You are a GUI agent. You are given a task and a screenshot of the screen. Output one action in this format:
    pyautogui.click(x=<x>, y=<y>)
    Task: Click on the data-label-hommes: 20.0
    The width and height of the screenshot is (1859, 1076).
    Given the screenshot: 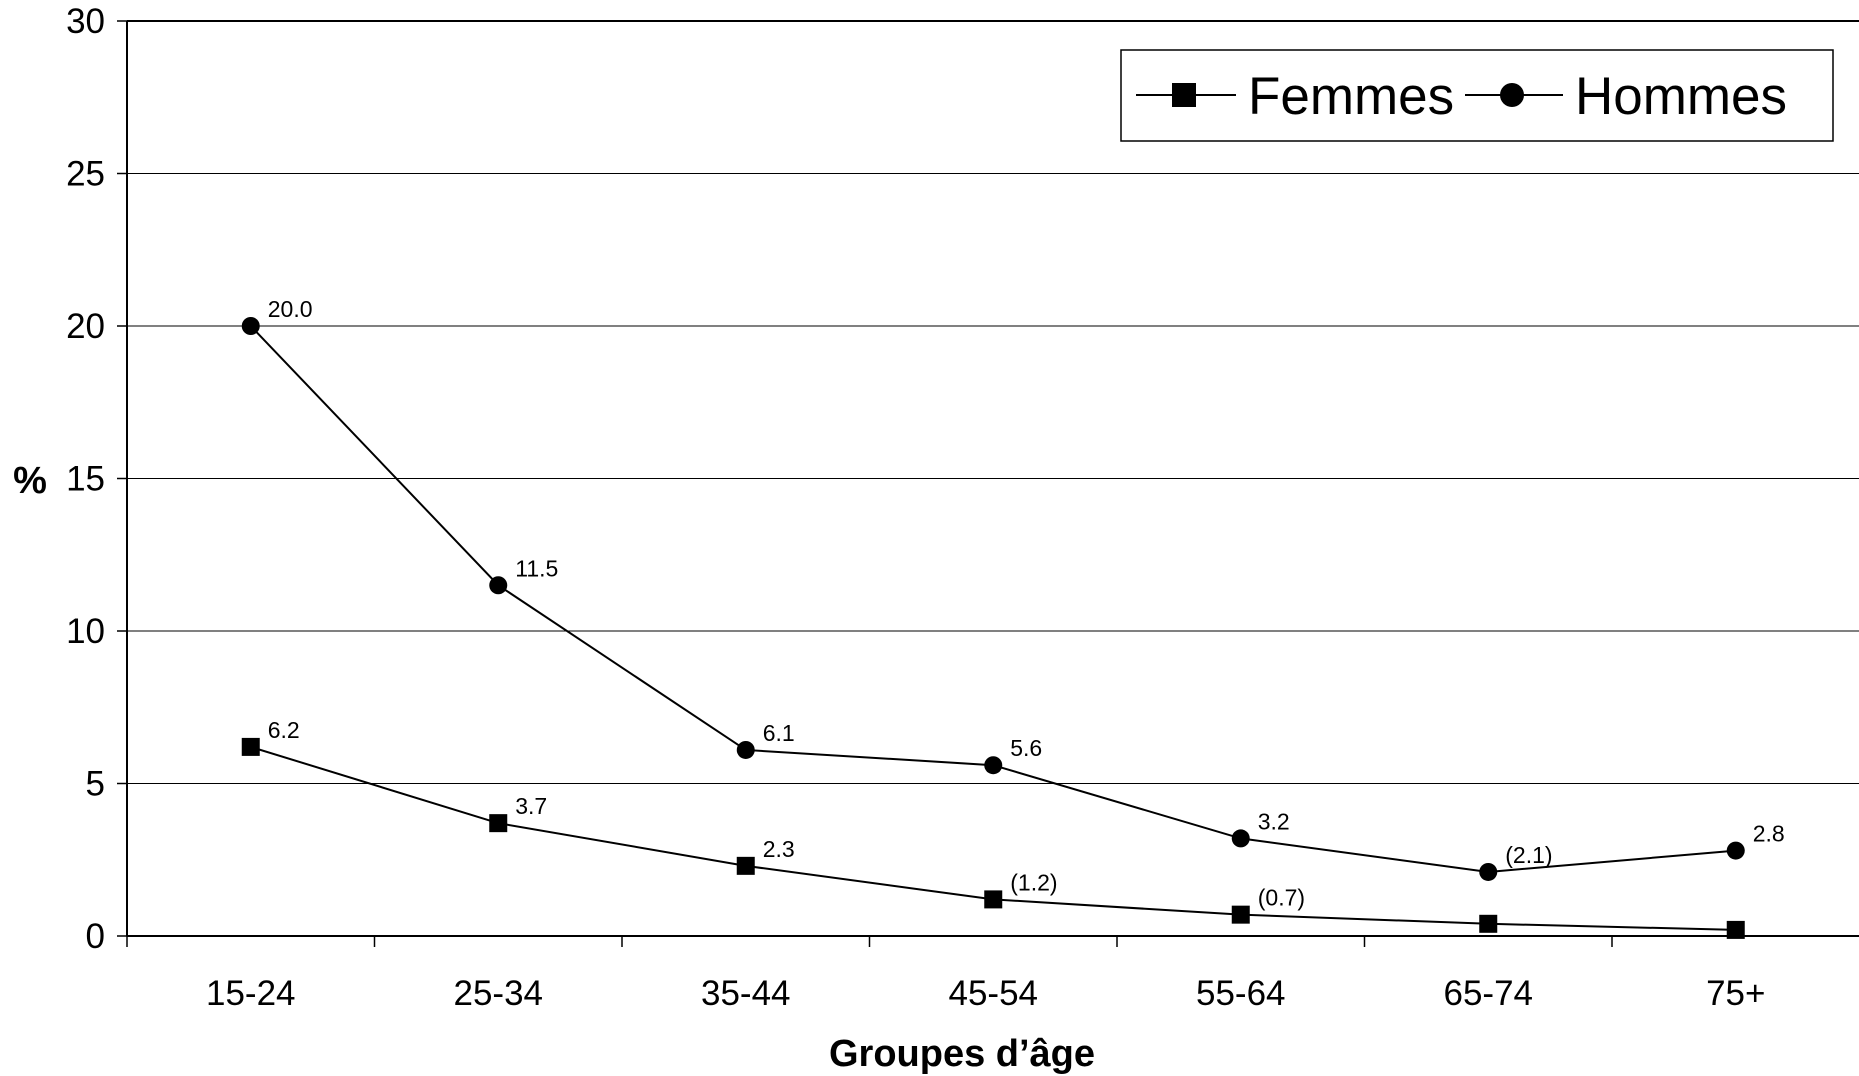 What is the action you would take?
    pyautogui.click(x=290, y=309)
    